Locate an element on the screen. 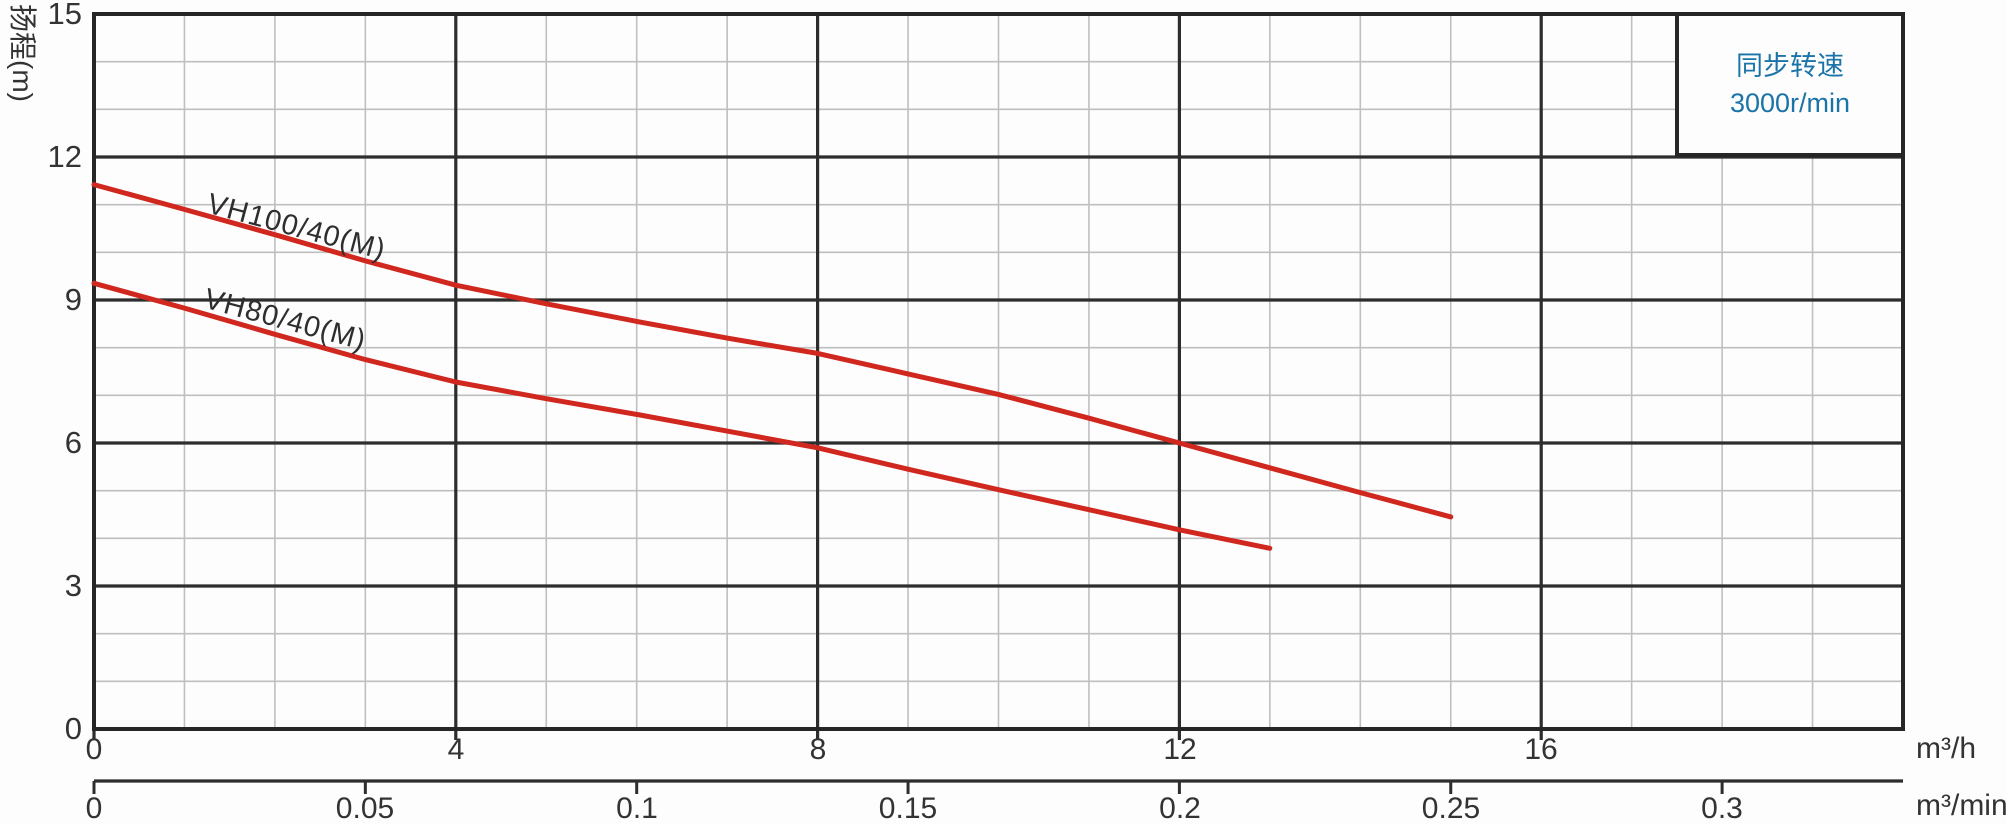  y-tick-label: 6 is located at coordinates (73, 442).